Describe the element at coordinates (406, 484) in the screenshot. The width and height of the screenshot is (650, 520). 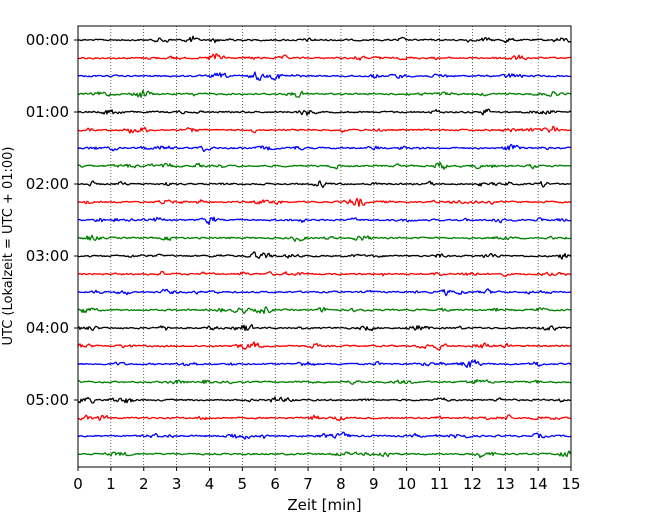
I see `x-tick-label: 10` at that location.